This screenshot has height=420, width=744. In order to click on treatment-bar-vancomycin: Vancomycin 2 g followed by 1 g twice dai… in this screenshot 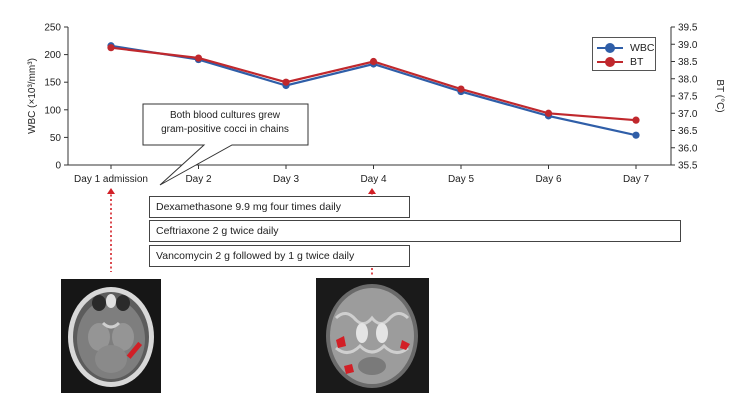, I will do `click(279, 256)`.